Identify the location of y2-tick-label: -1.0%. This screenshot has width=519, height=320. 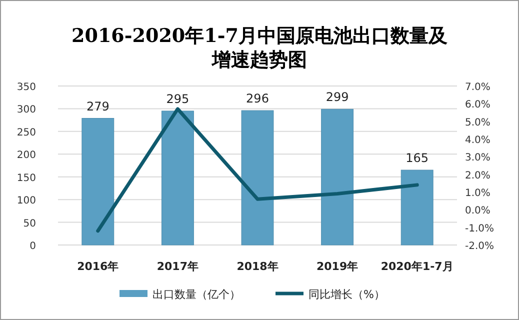
(479, 228).